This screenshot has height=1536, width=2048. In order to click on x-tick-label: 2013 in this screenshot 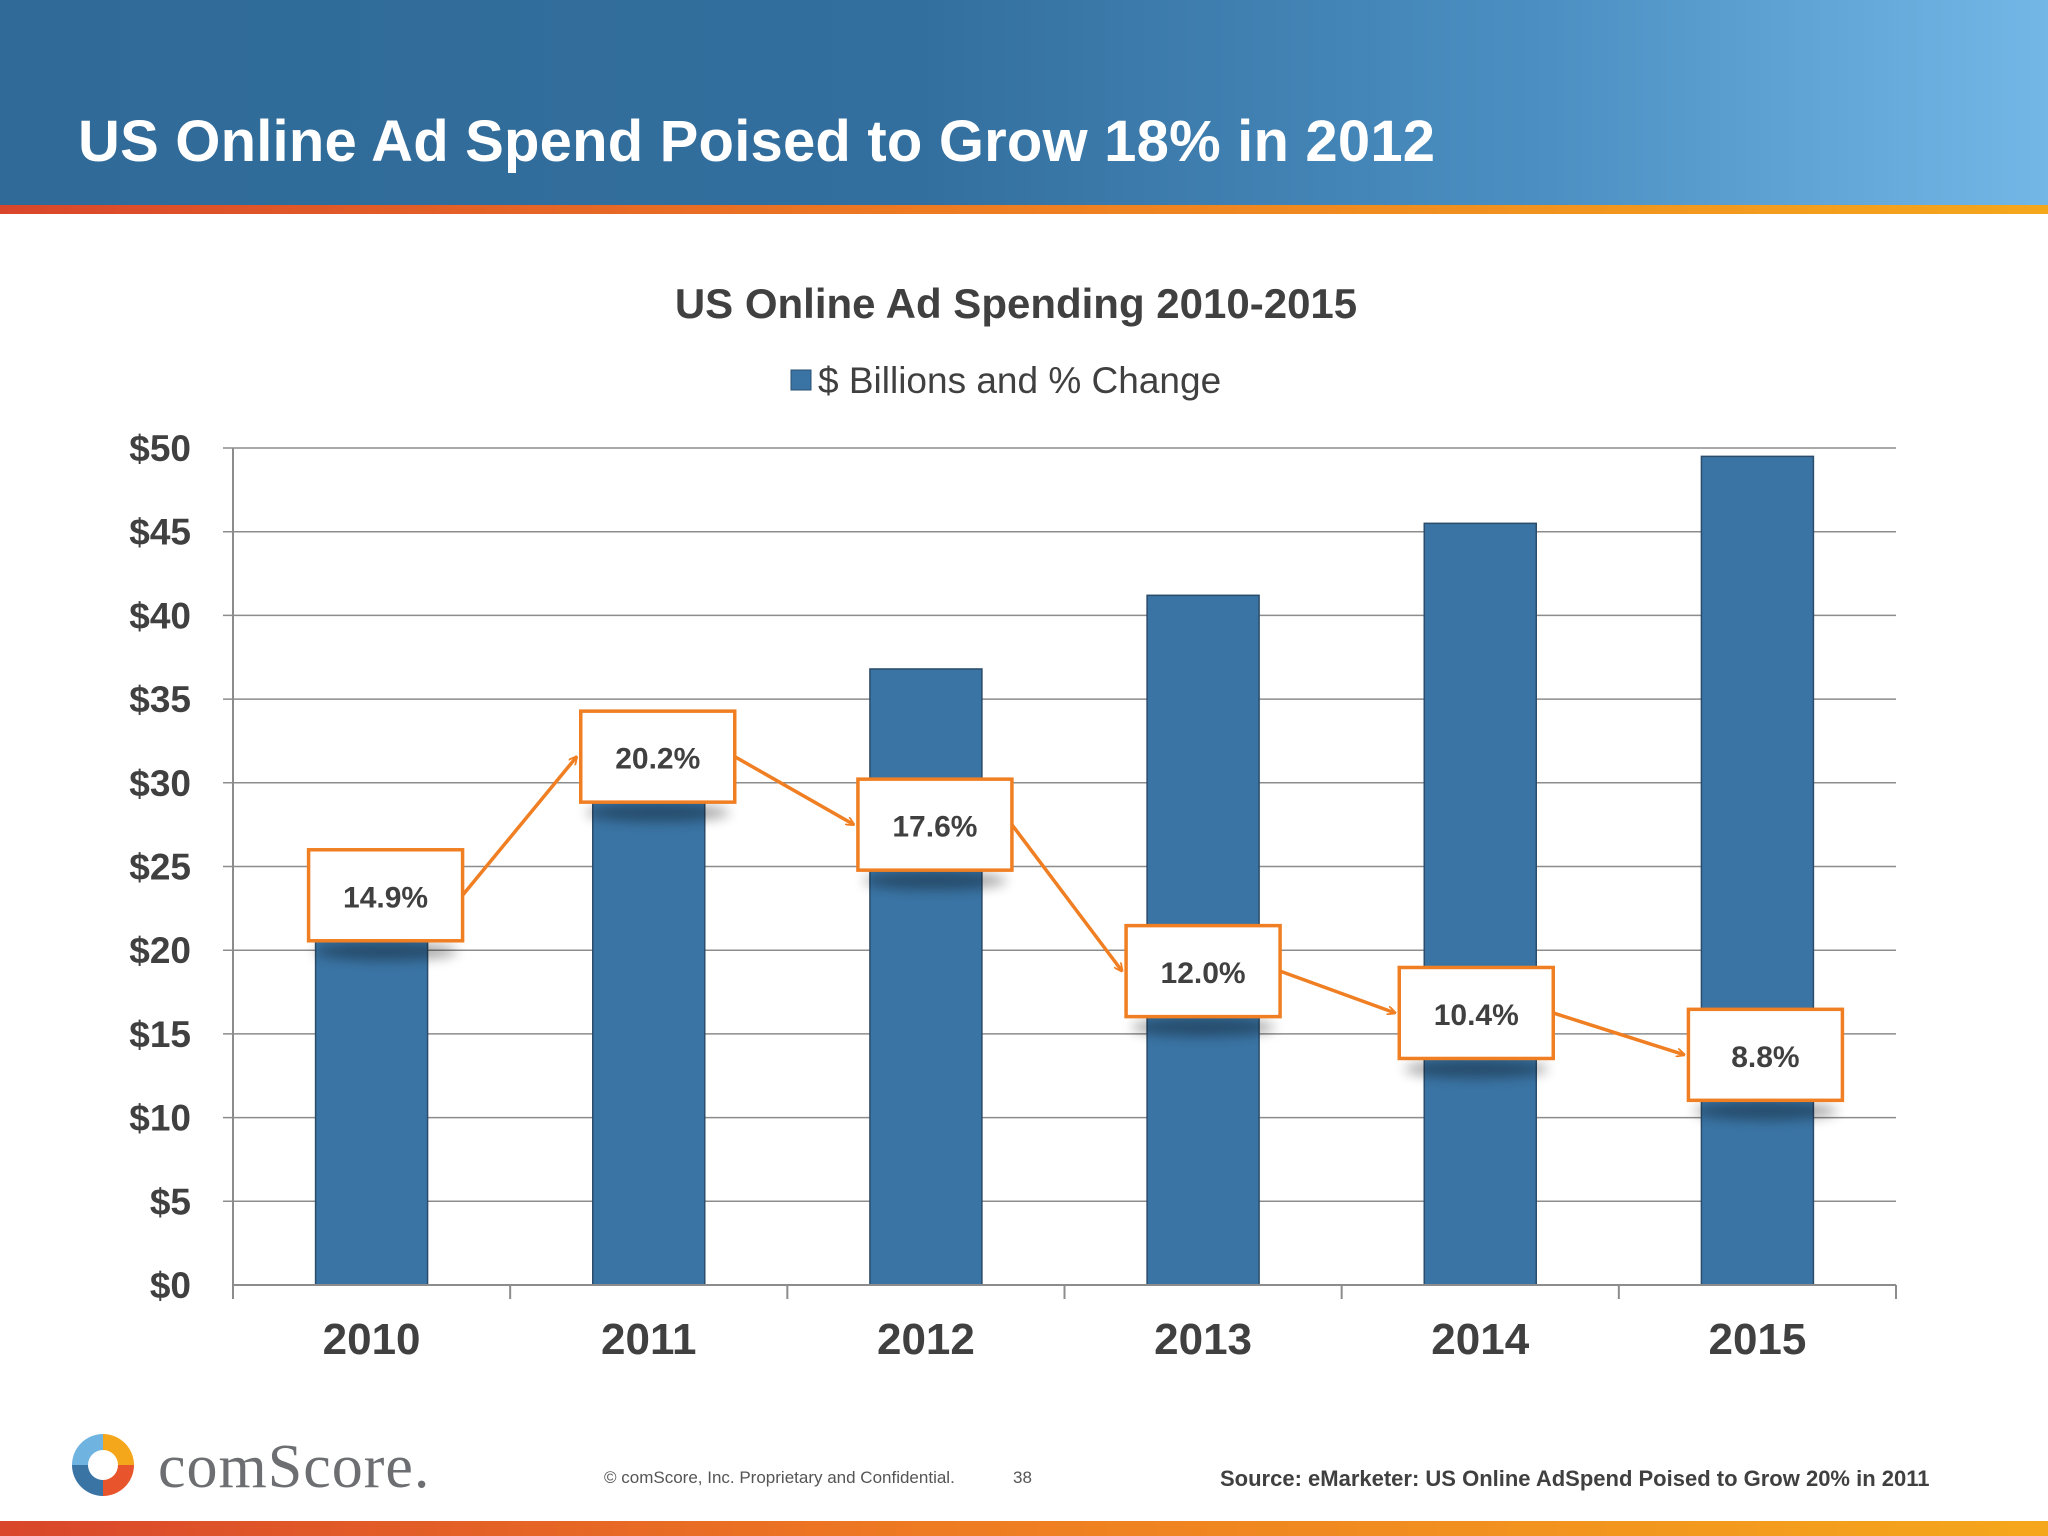, I will do `click(1203, 1339)`.